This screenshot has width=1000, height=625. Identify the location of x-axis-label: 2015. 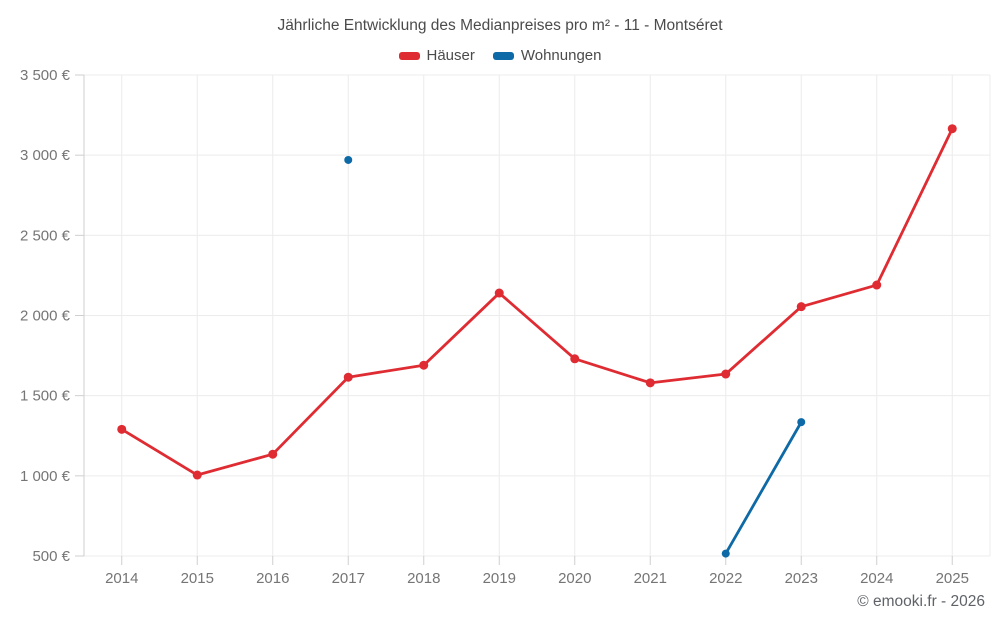
(197, 578).